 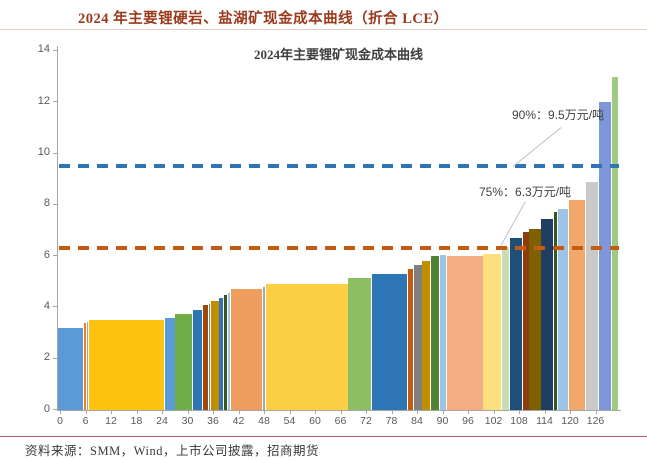 What do you see at coordinates (558, 115) in the screenshot?
I see `annotation-90pct: 90%：9.5万元/吨` at bounding box center [558, 115].